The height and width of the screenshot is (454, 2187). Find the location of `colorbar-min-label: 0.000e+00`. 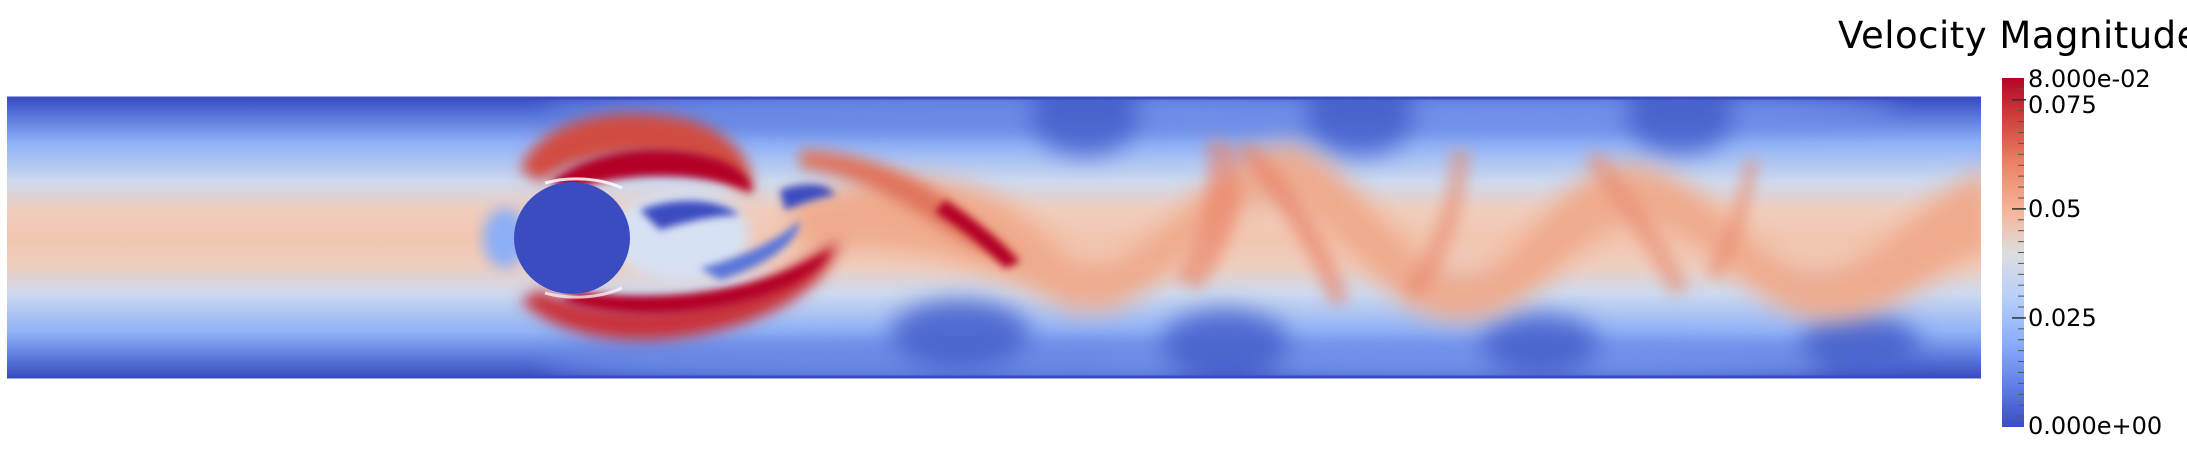

colorbar-min-label: 0.000e+00 is located at coordinates (2095, 426).